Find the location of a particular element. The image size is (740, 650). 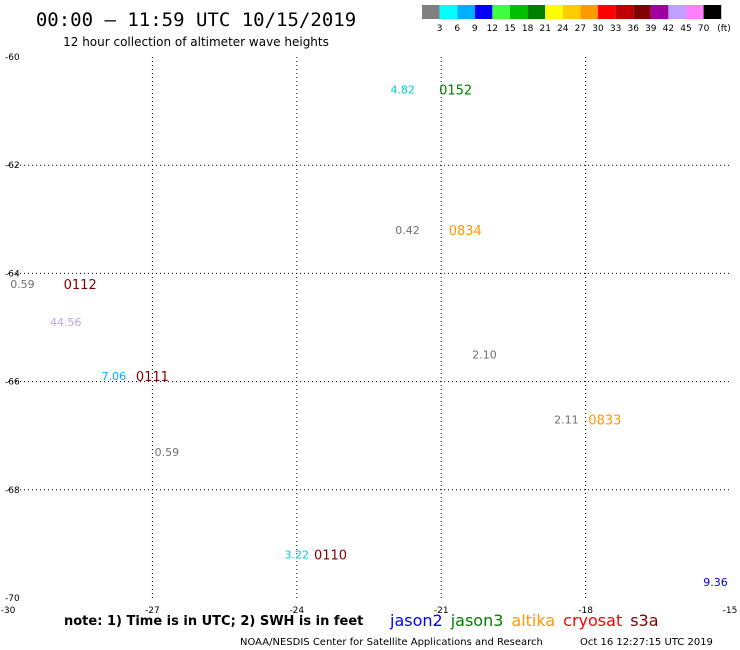

chart-title: 00:00 – 11:59 UTC 10/15/2019 is located at coordinates (196, 20).